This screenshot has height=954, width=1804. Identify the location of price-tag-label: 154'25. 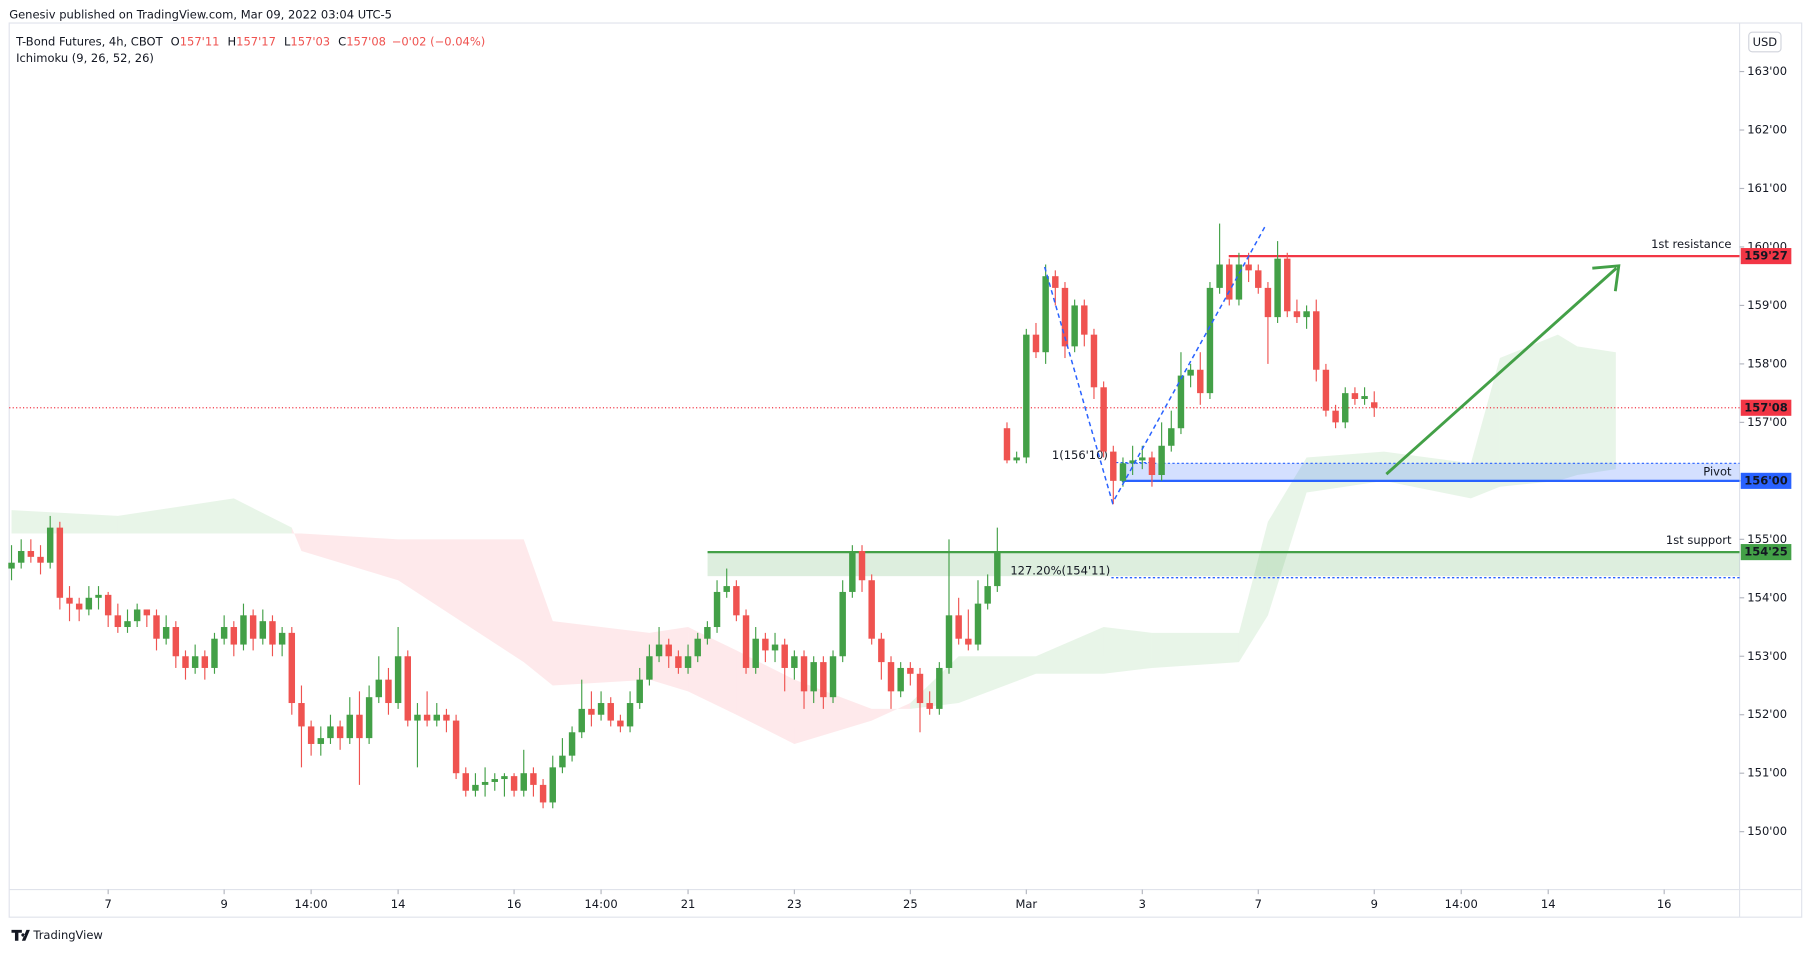
(1766, 552).